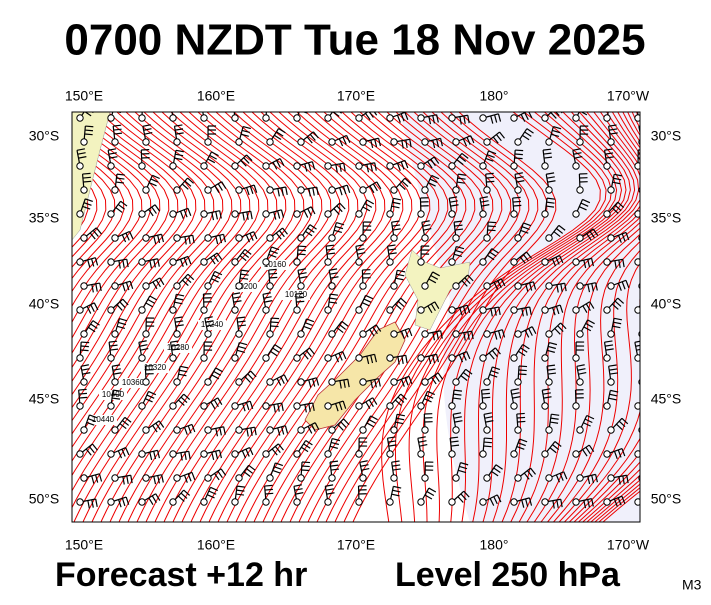 The height and width of the screenshot is (605, 711). Describe the element at coordinates (216, 96) in the screenshot. I see `lon-label: 160°E` at that location.